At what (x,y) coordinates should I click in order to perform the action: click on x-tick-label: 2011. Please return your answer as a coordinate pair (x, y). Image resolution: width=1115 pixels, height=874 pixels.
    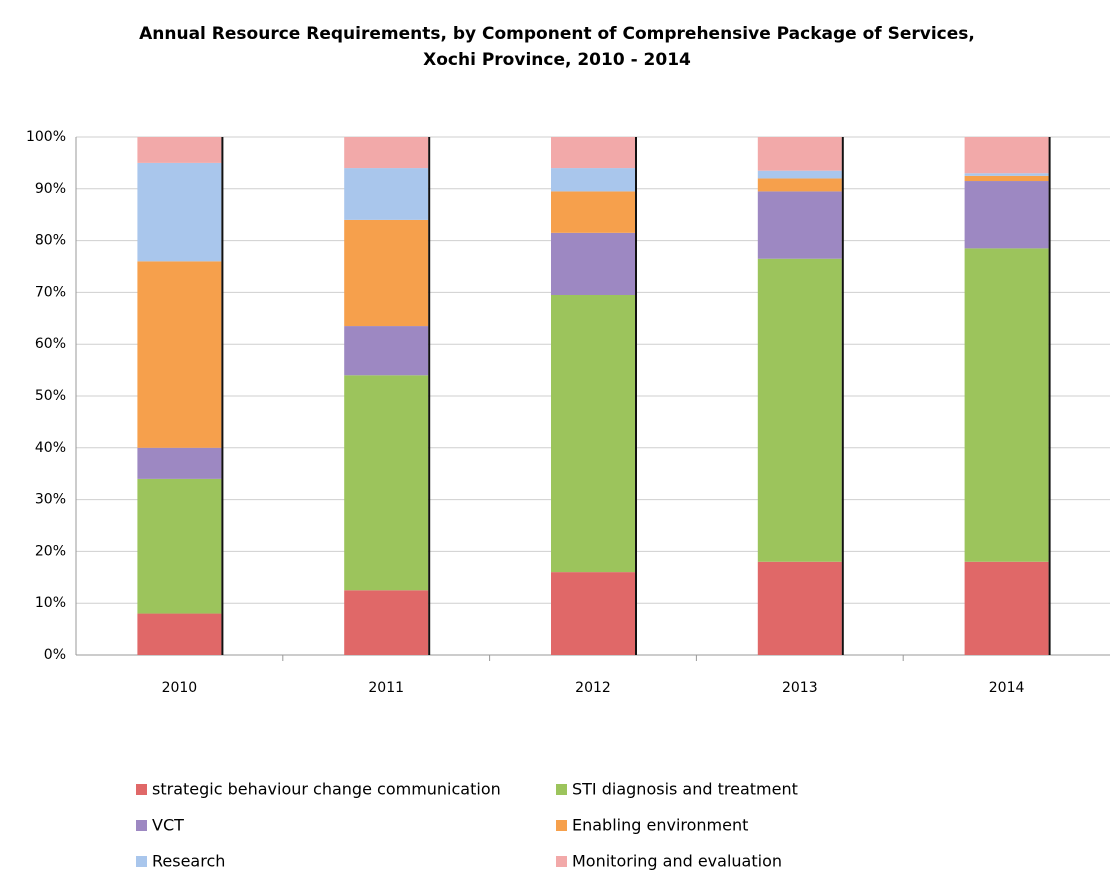
    Looking at the image, I should click on (386, 688).